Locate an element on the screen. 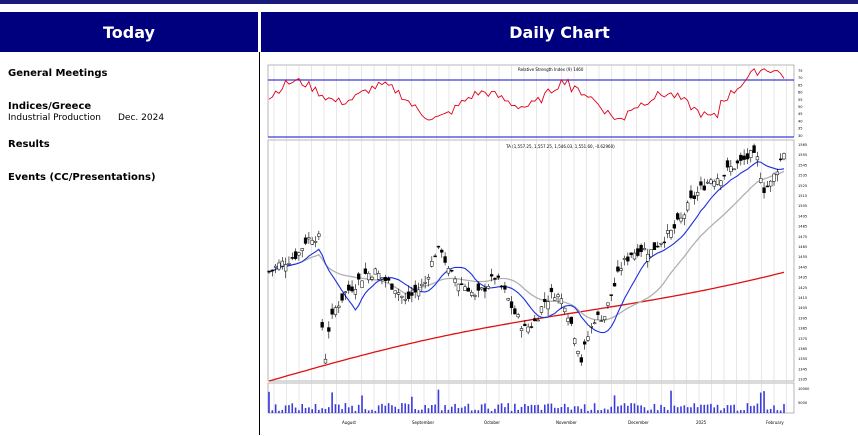 Image resolution: width=858 pixels, height=436 pixels. price-tick-label: 1475 is located at coordinates (802, 237).